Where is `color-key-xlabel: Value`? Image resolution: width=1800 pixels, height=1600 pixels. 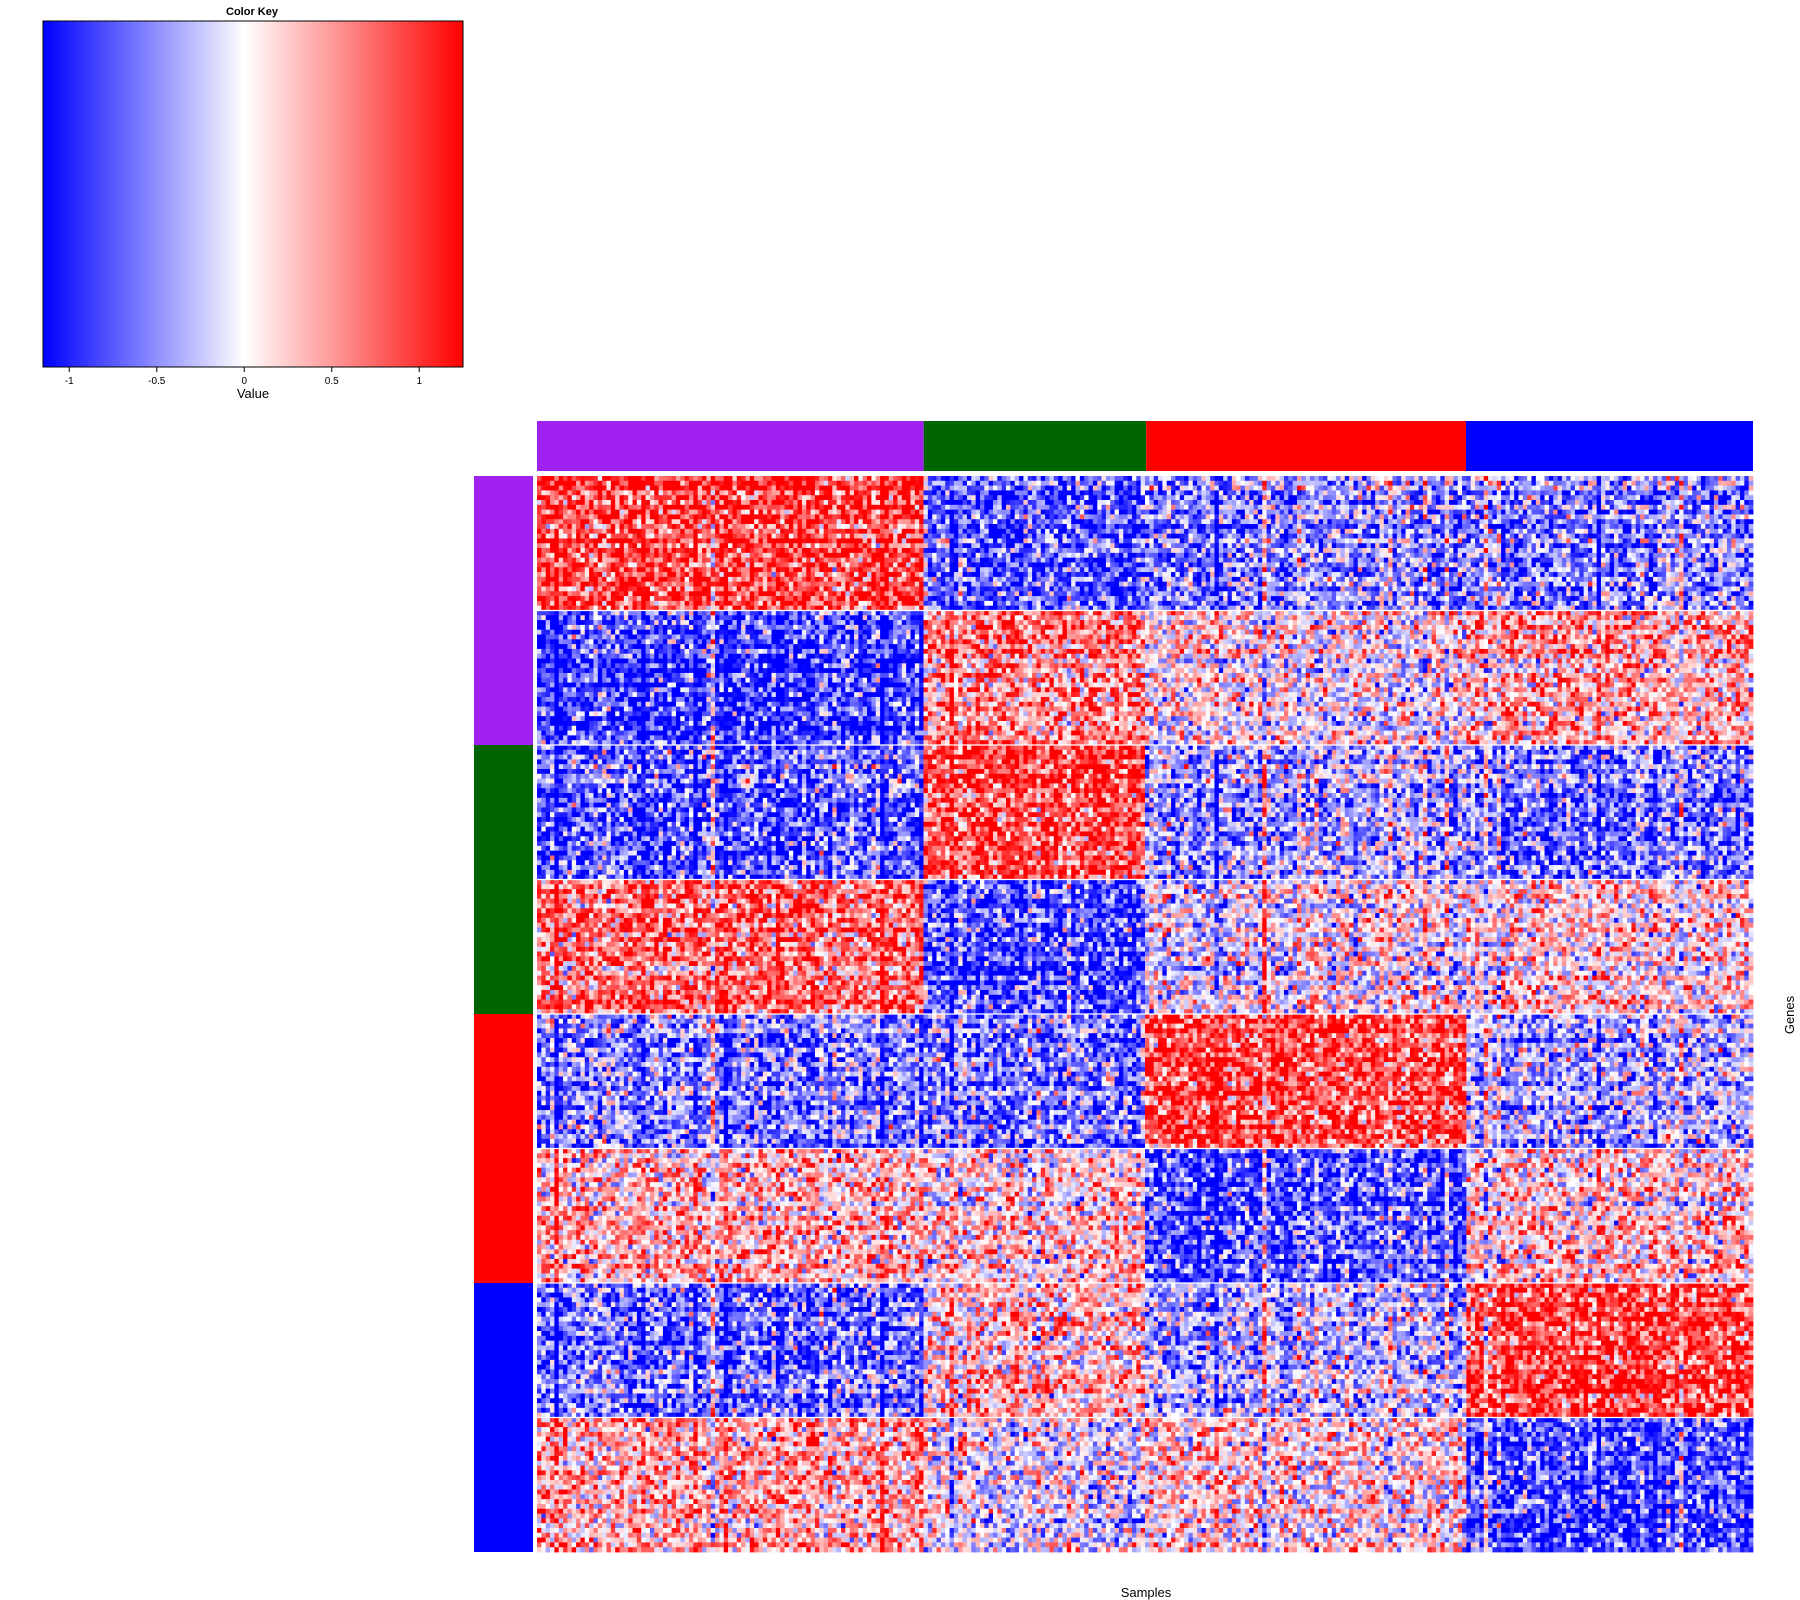 color-key-xlabel: Value is located at coordinates (253, 393).